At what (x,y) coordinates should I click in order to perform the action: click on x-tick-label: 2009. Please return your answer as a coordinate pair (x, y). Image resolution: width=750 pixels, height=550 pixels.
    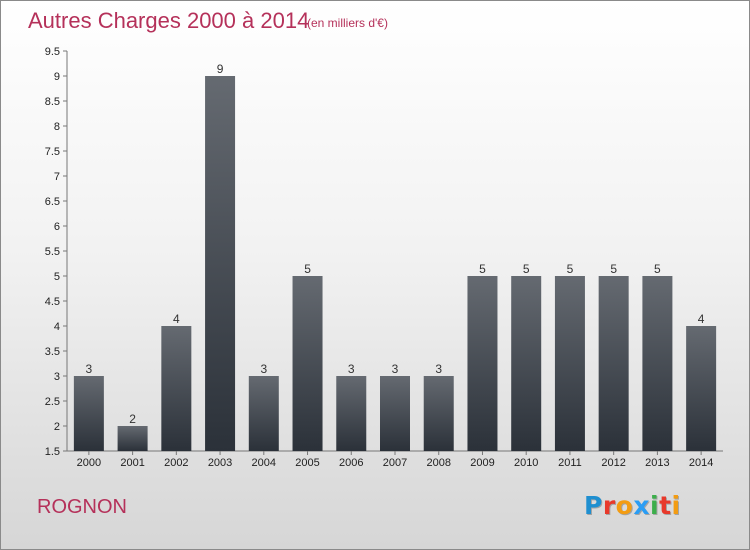
    Looking at the image, I should click on (482, 463).